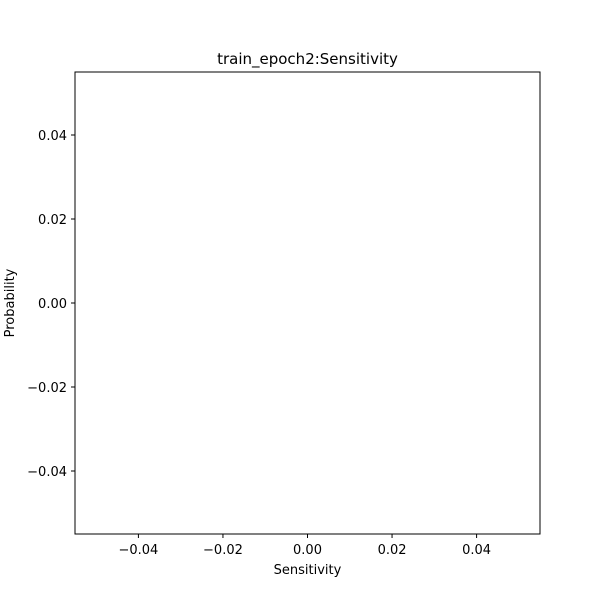 Image resolution: width=600 pixels, height=600 pixels. I want to click on chart-title: train_epoch2:Sensitivity, so click(307, 59).